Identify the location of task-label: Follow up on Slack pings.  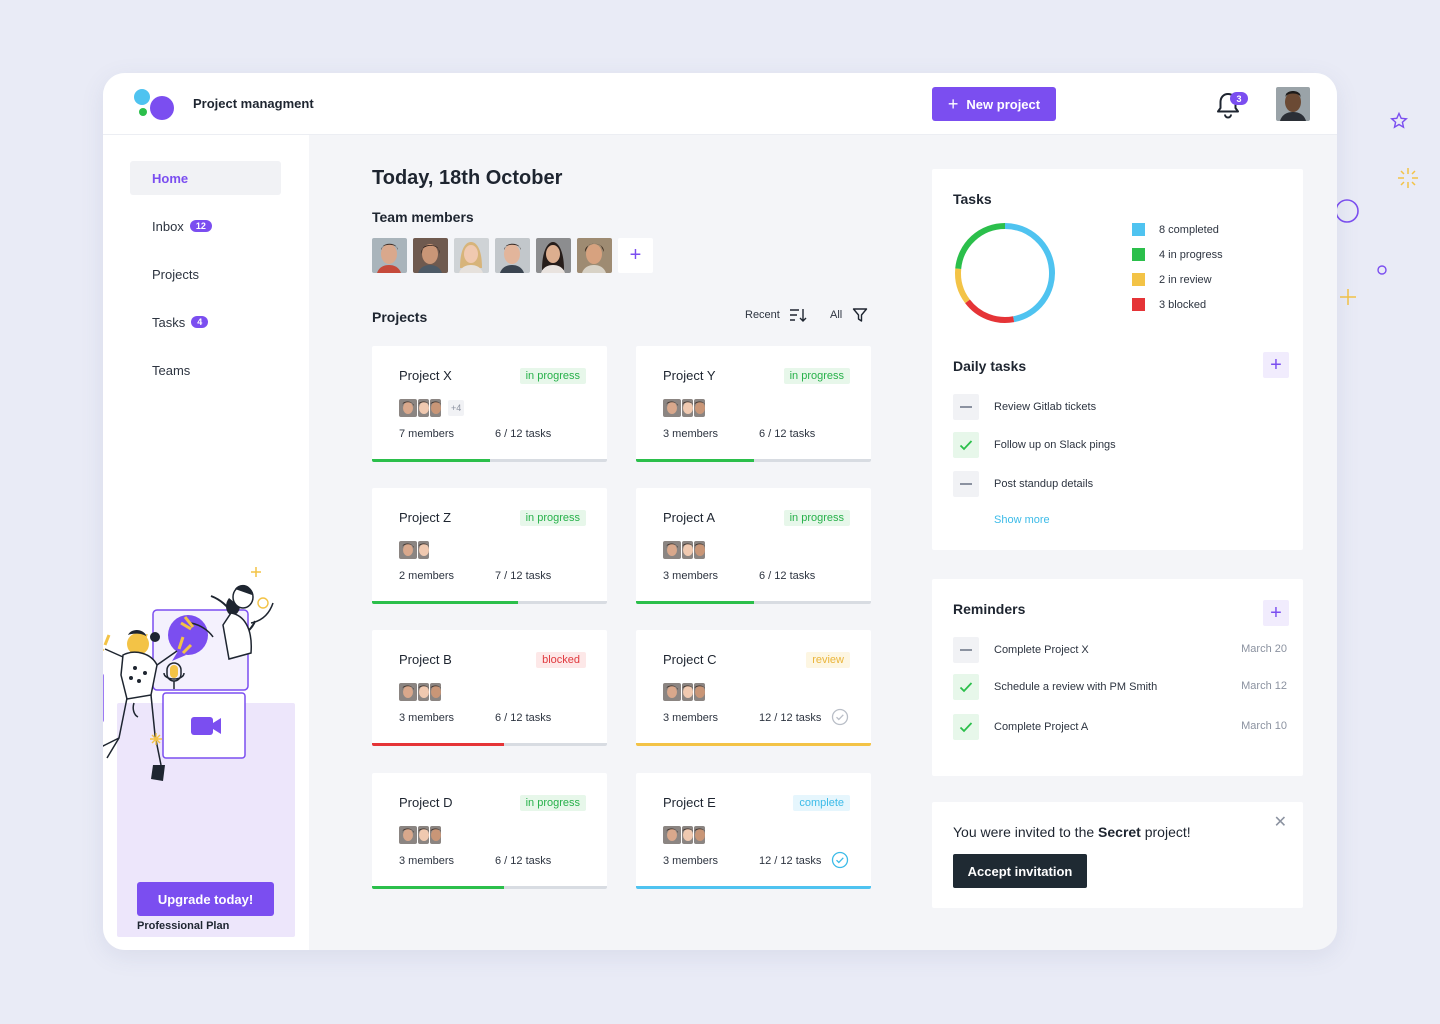
(1055, 445).